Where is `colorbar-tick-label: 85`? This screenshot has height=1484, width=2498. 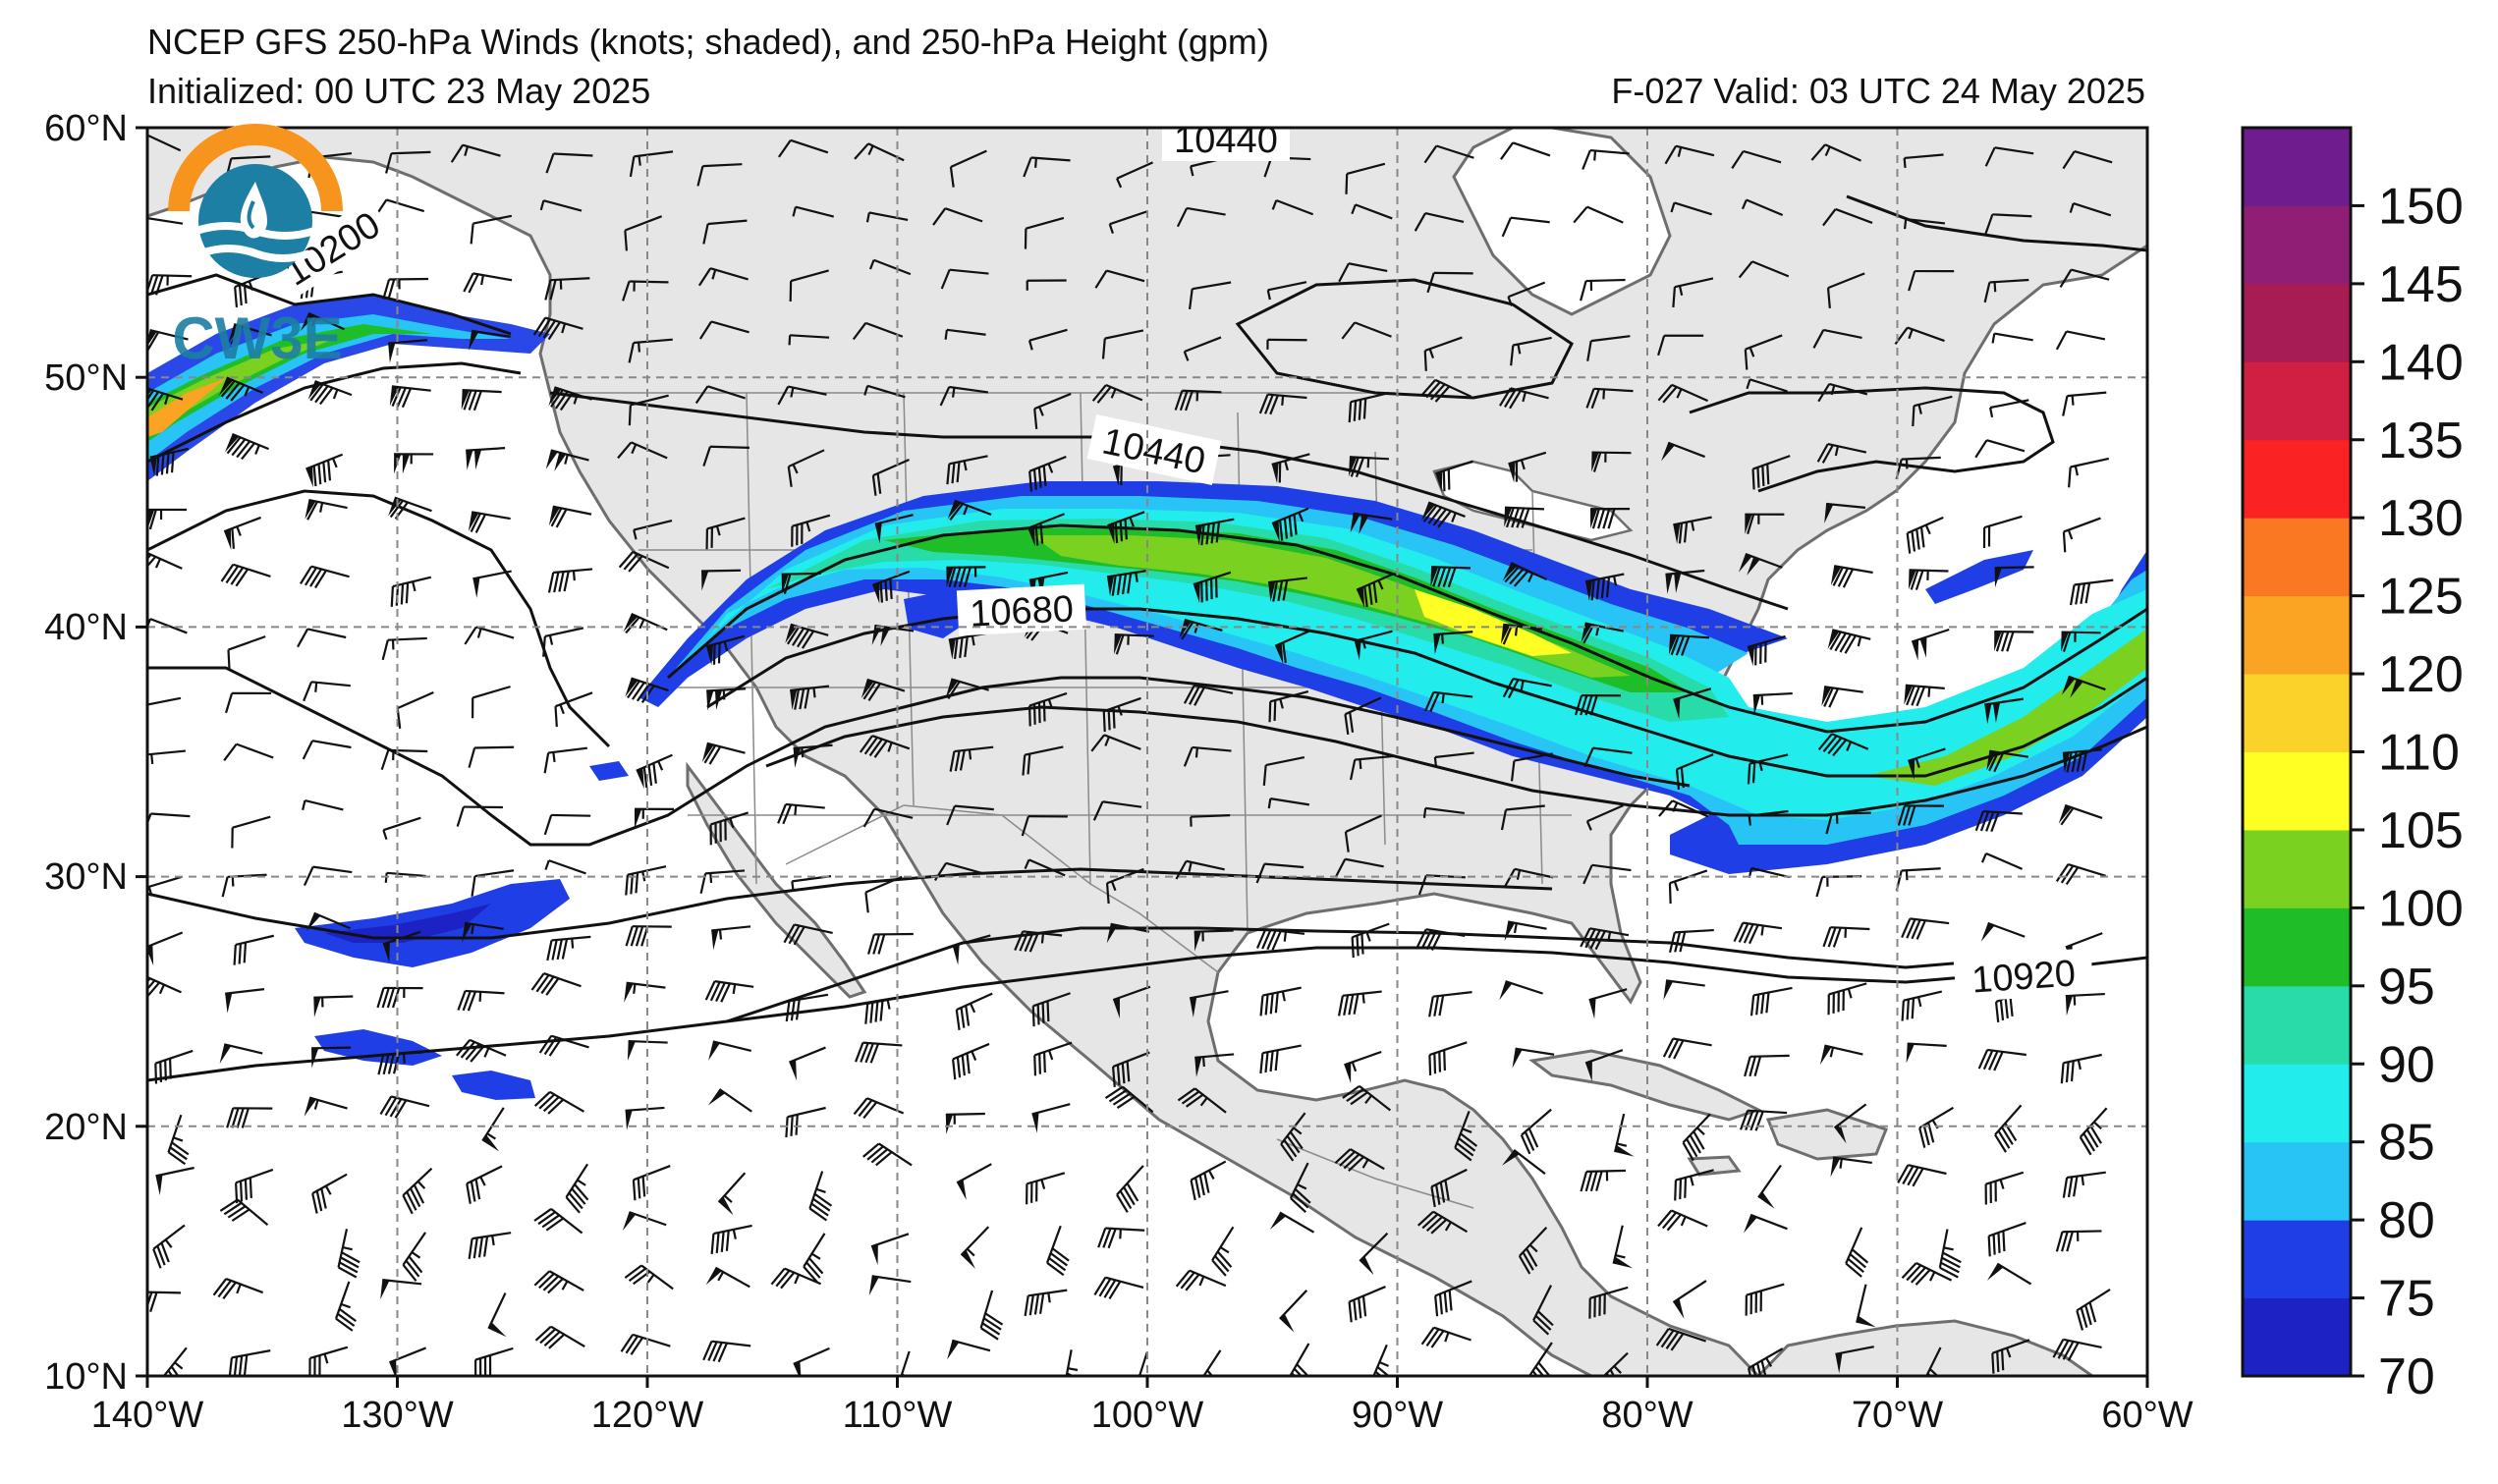
colorbar-tick-label: 85 is located at coordinates (2406, 1143).